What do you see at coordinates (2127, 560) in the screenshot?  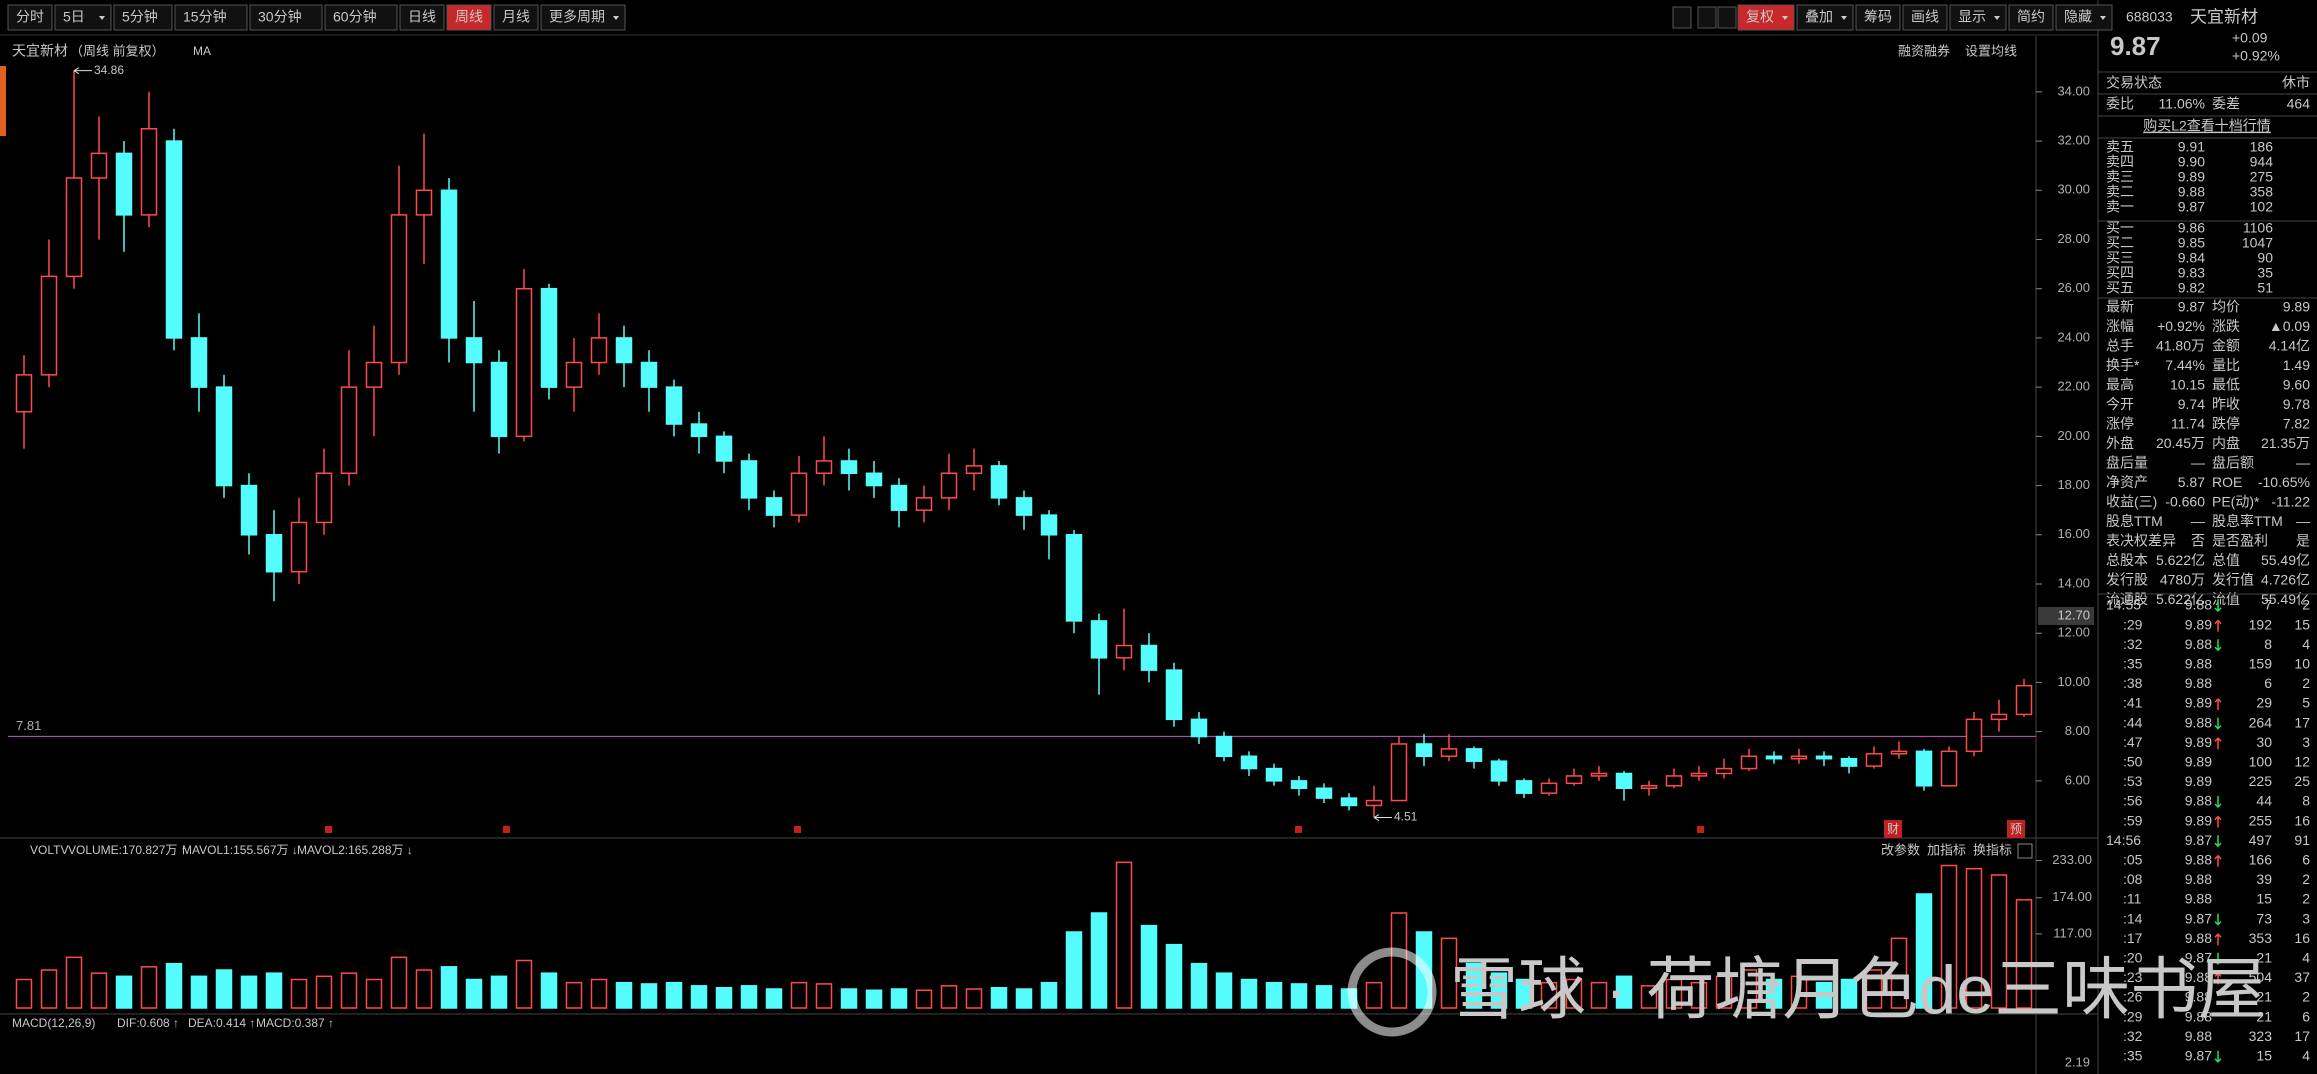 I see `stat-label: 总股本` at bounding box center [2127, 560].